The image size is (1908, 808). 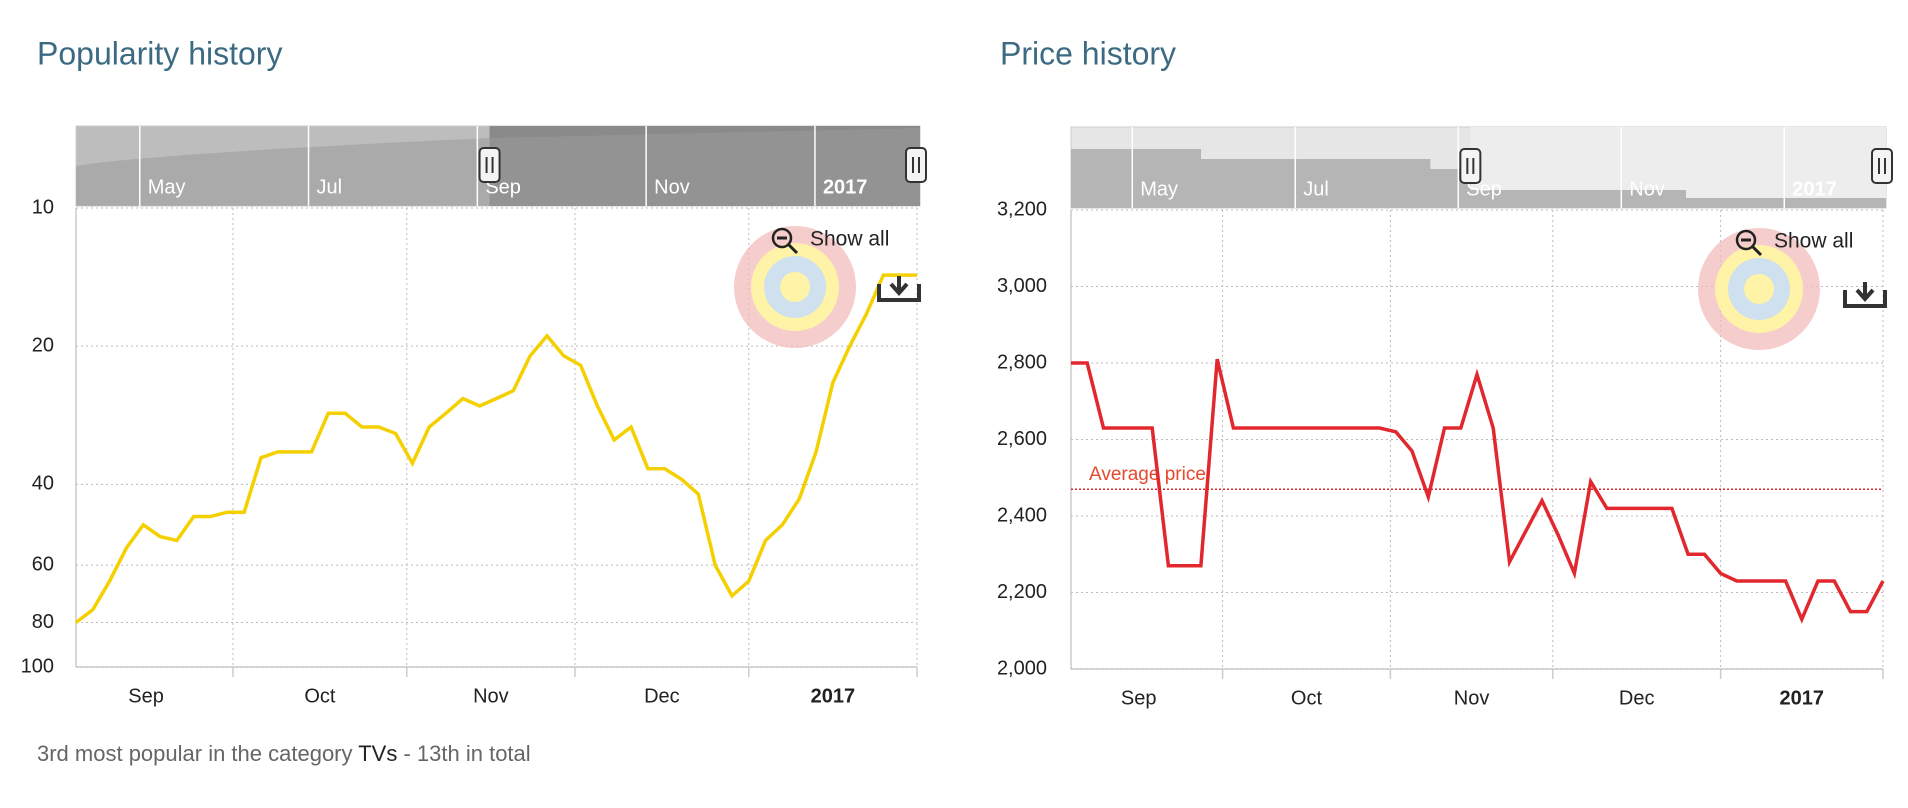 I want to click on footer-text: 3rd most popular in the category, so click(x=197, y=753).